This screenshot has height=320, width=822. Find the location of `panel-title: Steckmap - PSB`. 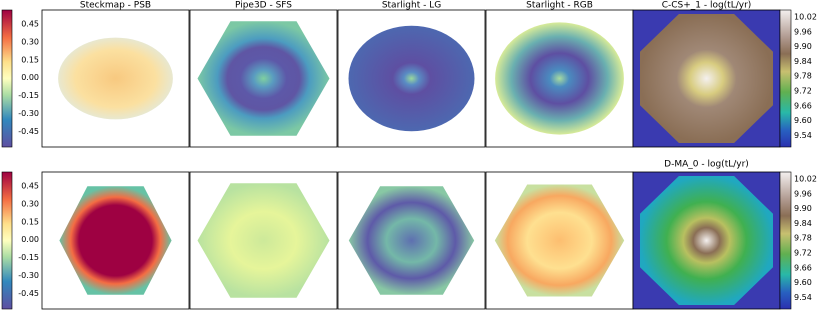

panel-title: Steckmap - PSB is located at coordinates (115, 6).